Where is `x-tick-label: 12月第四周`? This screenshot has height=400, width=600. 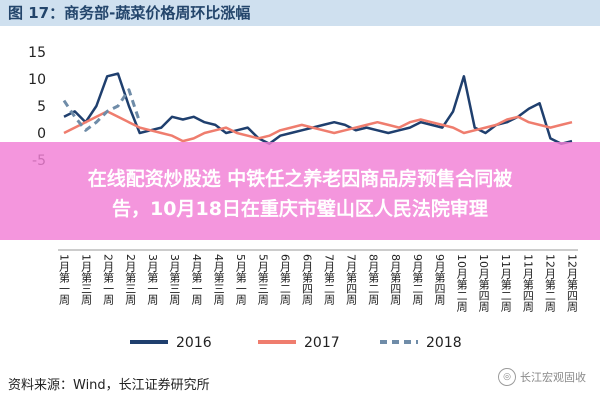 x-tick-label: 12月第四周 is located at coordinates (572, 283).